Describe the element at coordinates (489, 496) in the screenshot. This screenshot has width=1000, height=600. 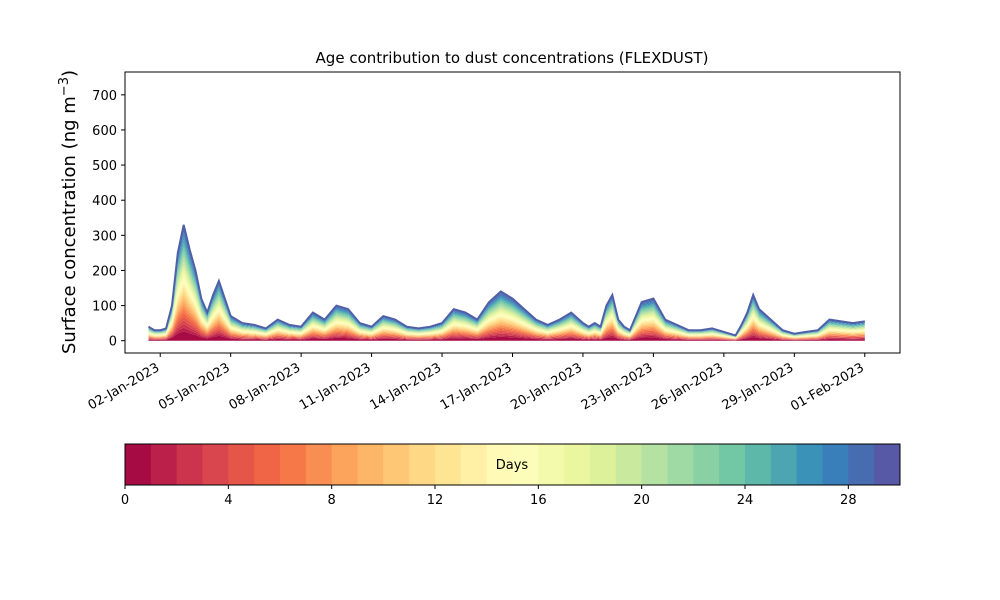
I see `colorbar-ticks: 0 4 8 12 16 20 24 28` at that location.